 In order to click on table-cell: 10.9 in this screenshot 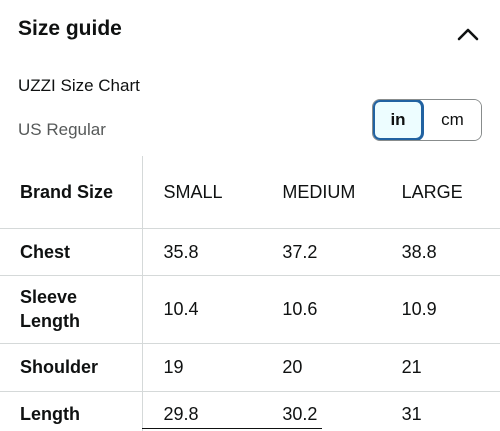, I will do `click(419, 309)`.